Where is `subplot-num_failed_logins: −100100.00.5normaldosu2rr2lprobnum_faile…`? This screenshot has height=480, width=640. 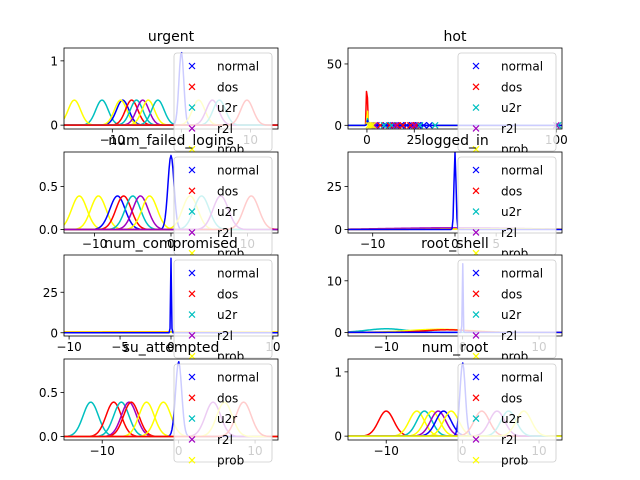
subplot-num_failed_logins: −100100.00.5normaldosu2rr2lprobnum_faile… is located at coordinates (159, 197).